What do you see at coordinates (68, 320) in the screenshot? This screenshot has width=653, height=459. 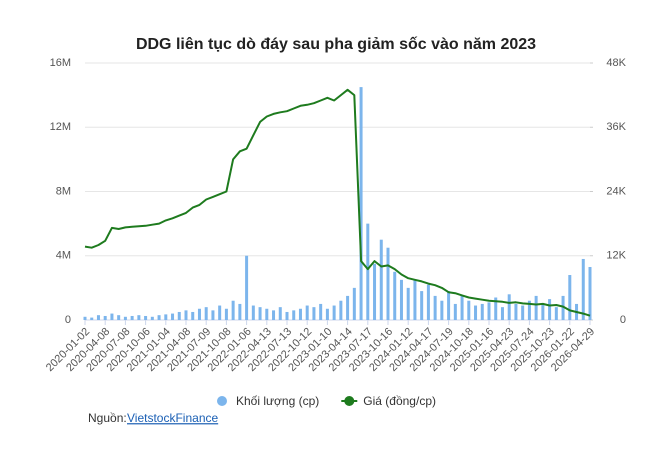 I see `y-tick-label: 0` at bounding box center [68, 320].